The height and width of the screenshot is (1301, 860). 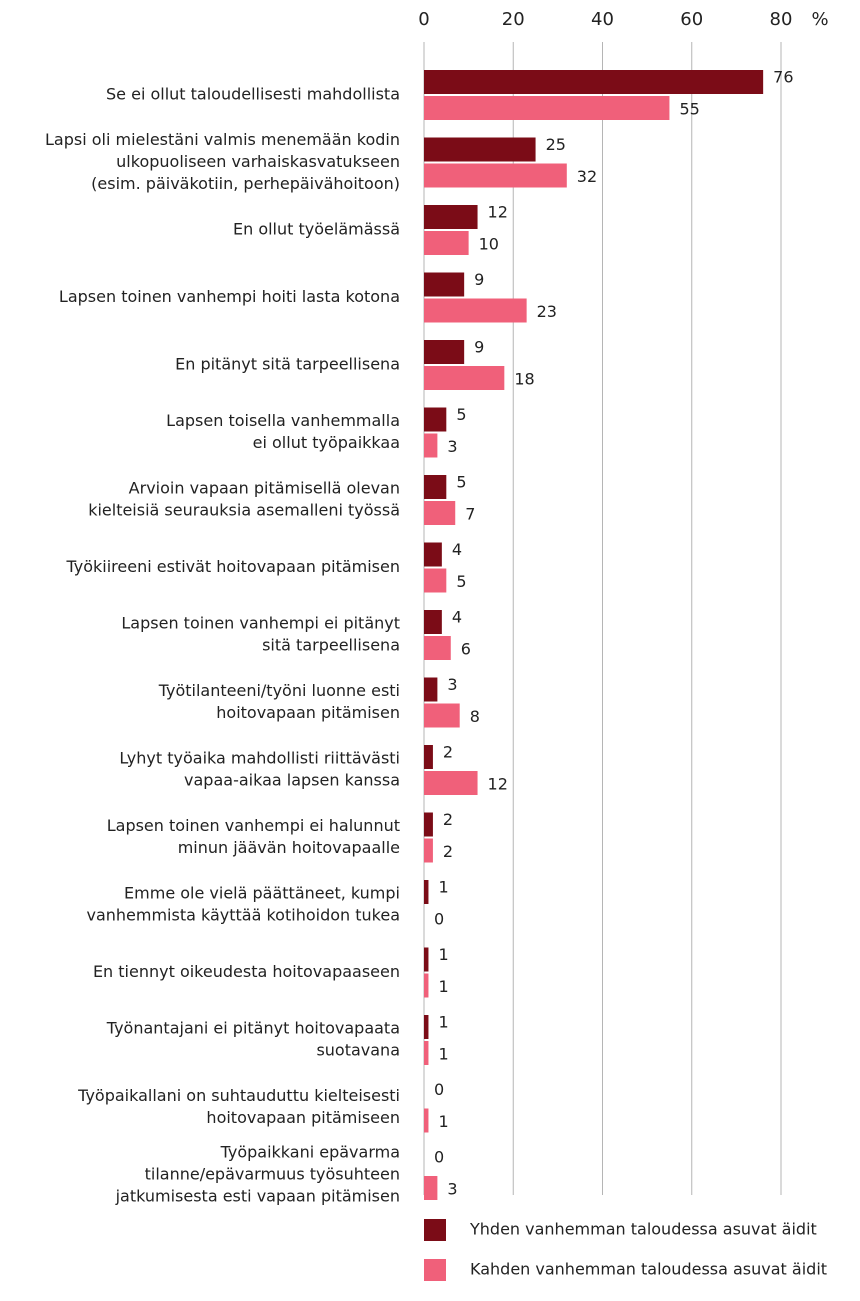 What do you see at coordinates (331, 645) in the screenshot?
I see `category-label: sitä tarpeellisena` at bounding box center [331, 645].